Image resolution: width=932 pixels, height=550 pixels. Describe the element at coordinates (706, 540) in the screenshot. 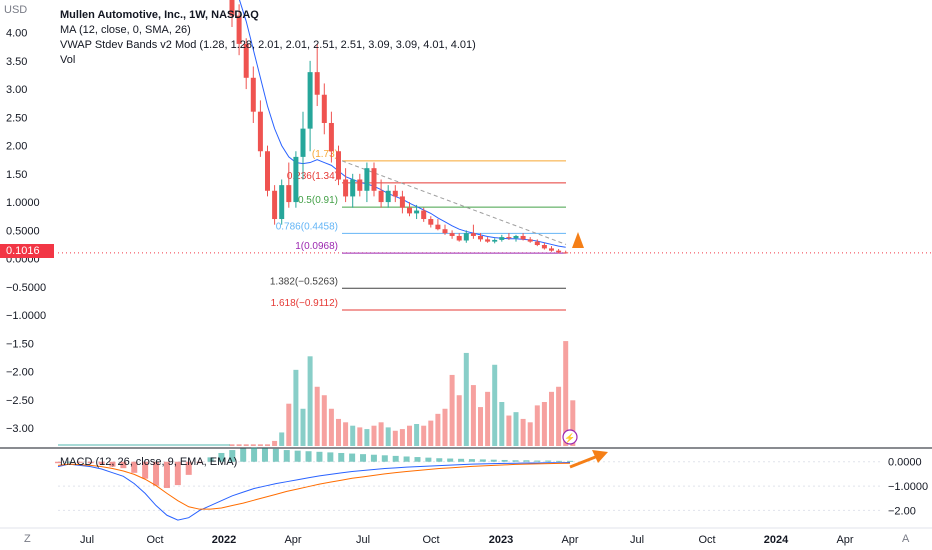

I see `time-axis-tick: Oct` at that location.